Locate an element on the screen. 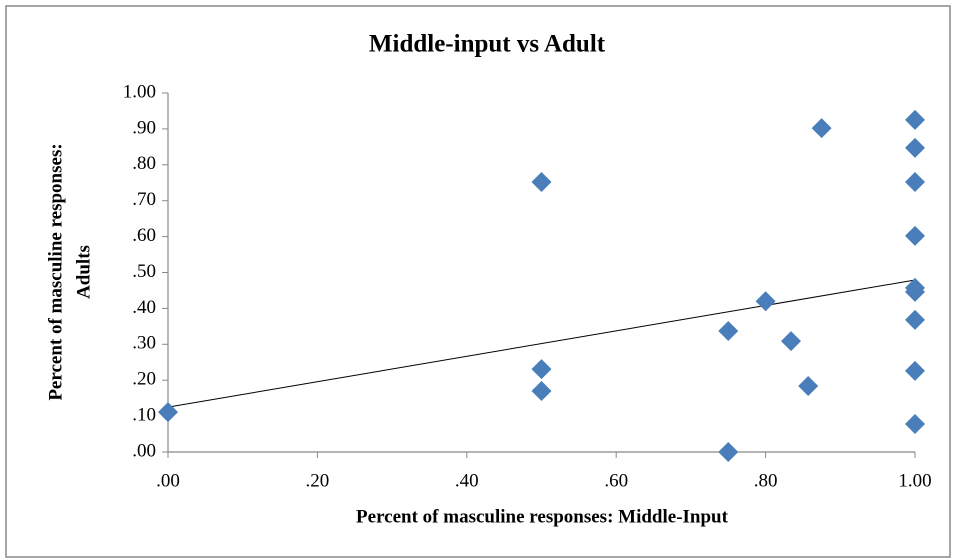  y-axis-label-line: Percent of masculine responses: is located at coordinates (55, 271).